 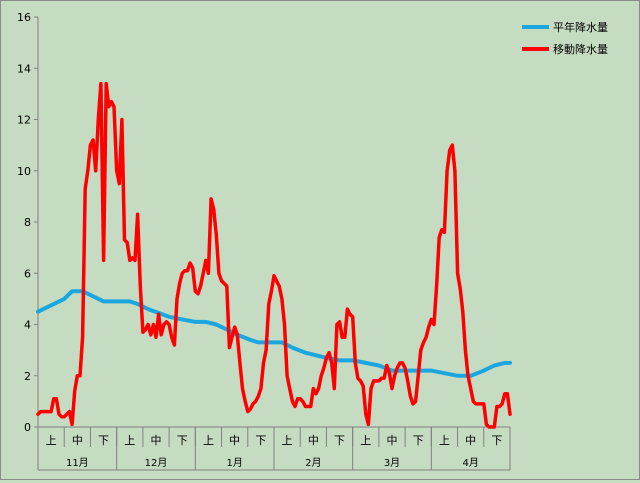 What do you see at coordinates (234, 463) in the screenshot?
I see `month-label: 1月` at bounding box center [234, 463].